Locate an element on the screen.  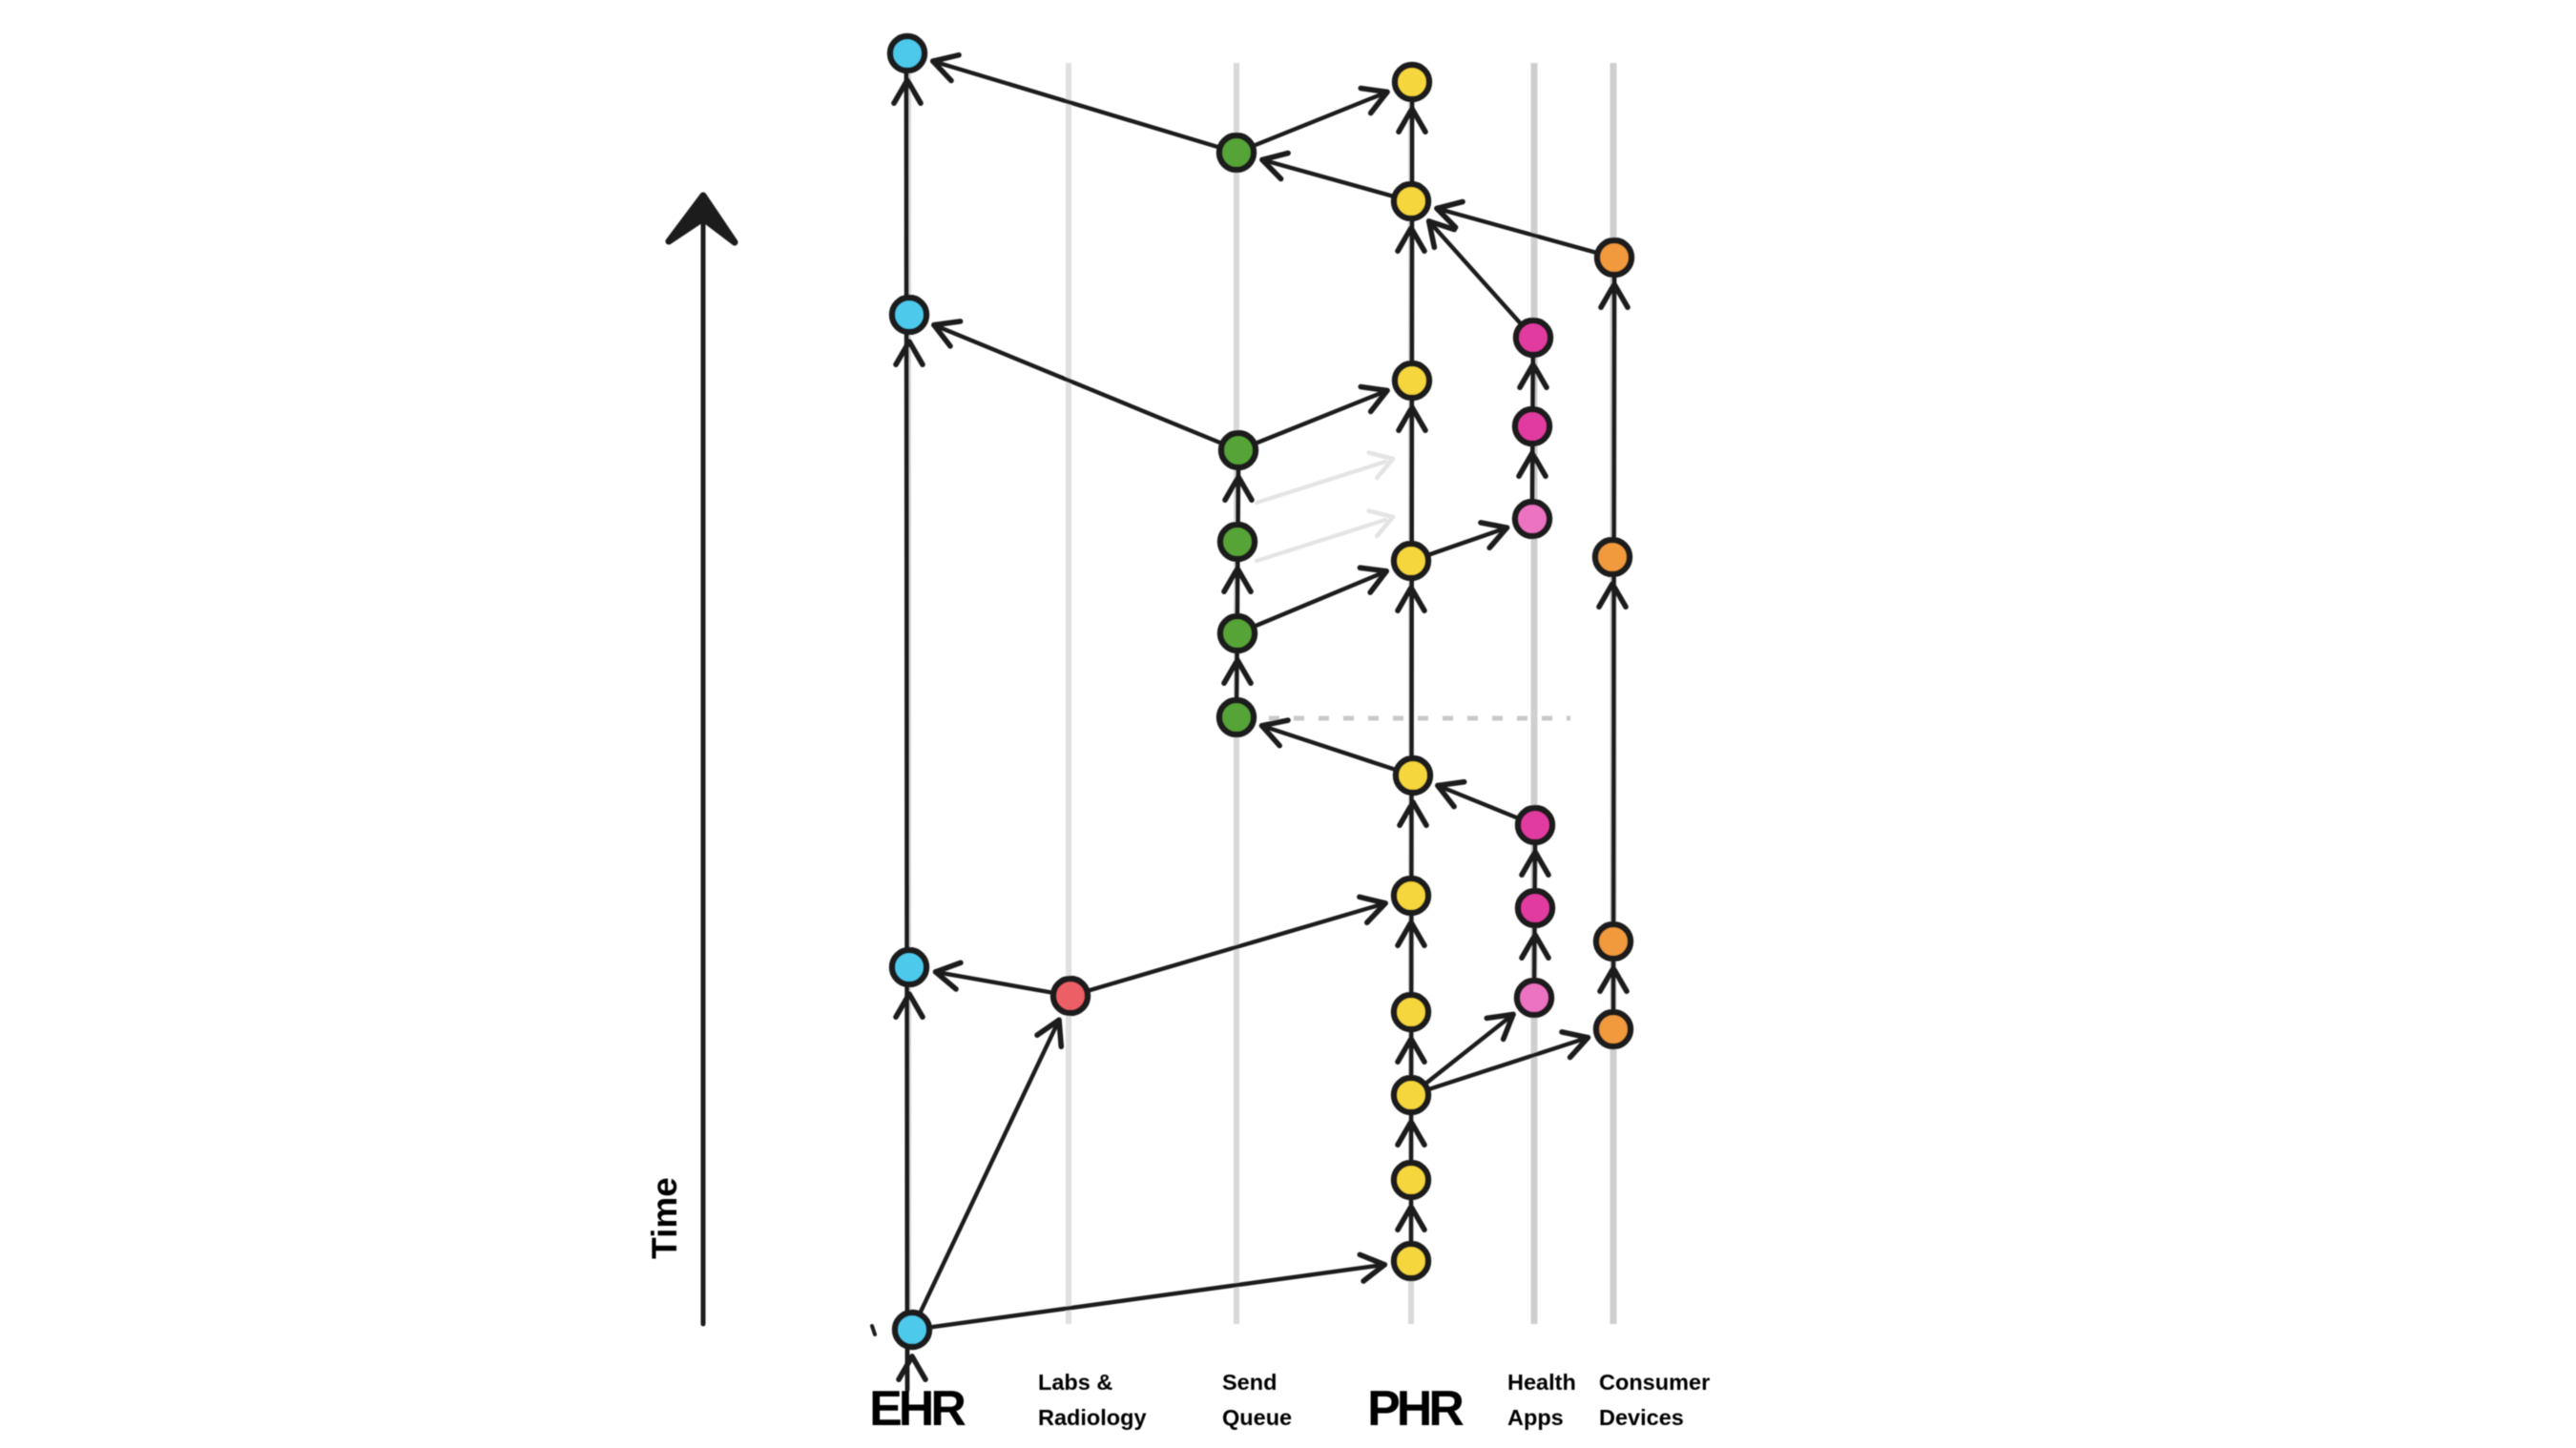
svg-text: Send is located at coordinates (1249, 1382).